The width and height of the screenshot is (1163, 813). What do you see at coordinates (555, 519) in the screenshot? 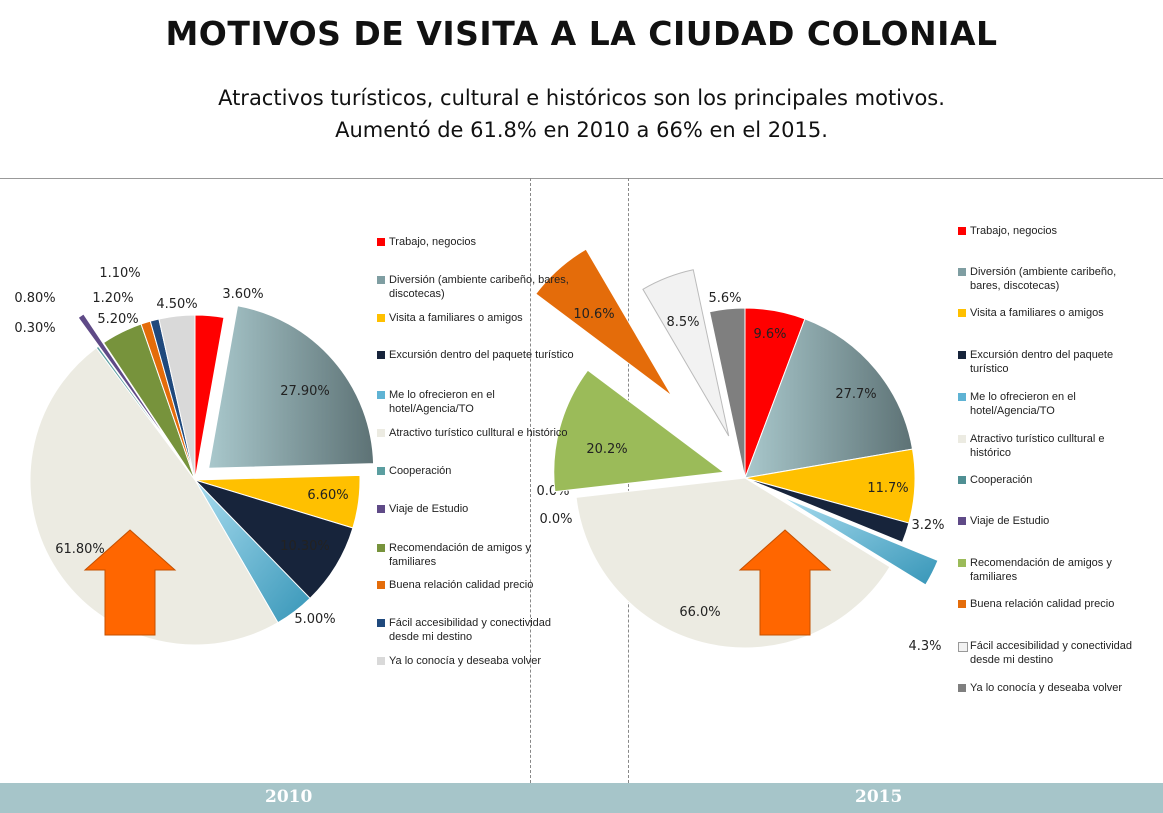
I see `data-label-2015-7: 0.0%` at bounding box center [555, 519].